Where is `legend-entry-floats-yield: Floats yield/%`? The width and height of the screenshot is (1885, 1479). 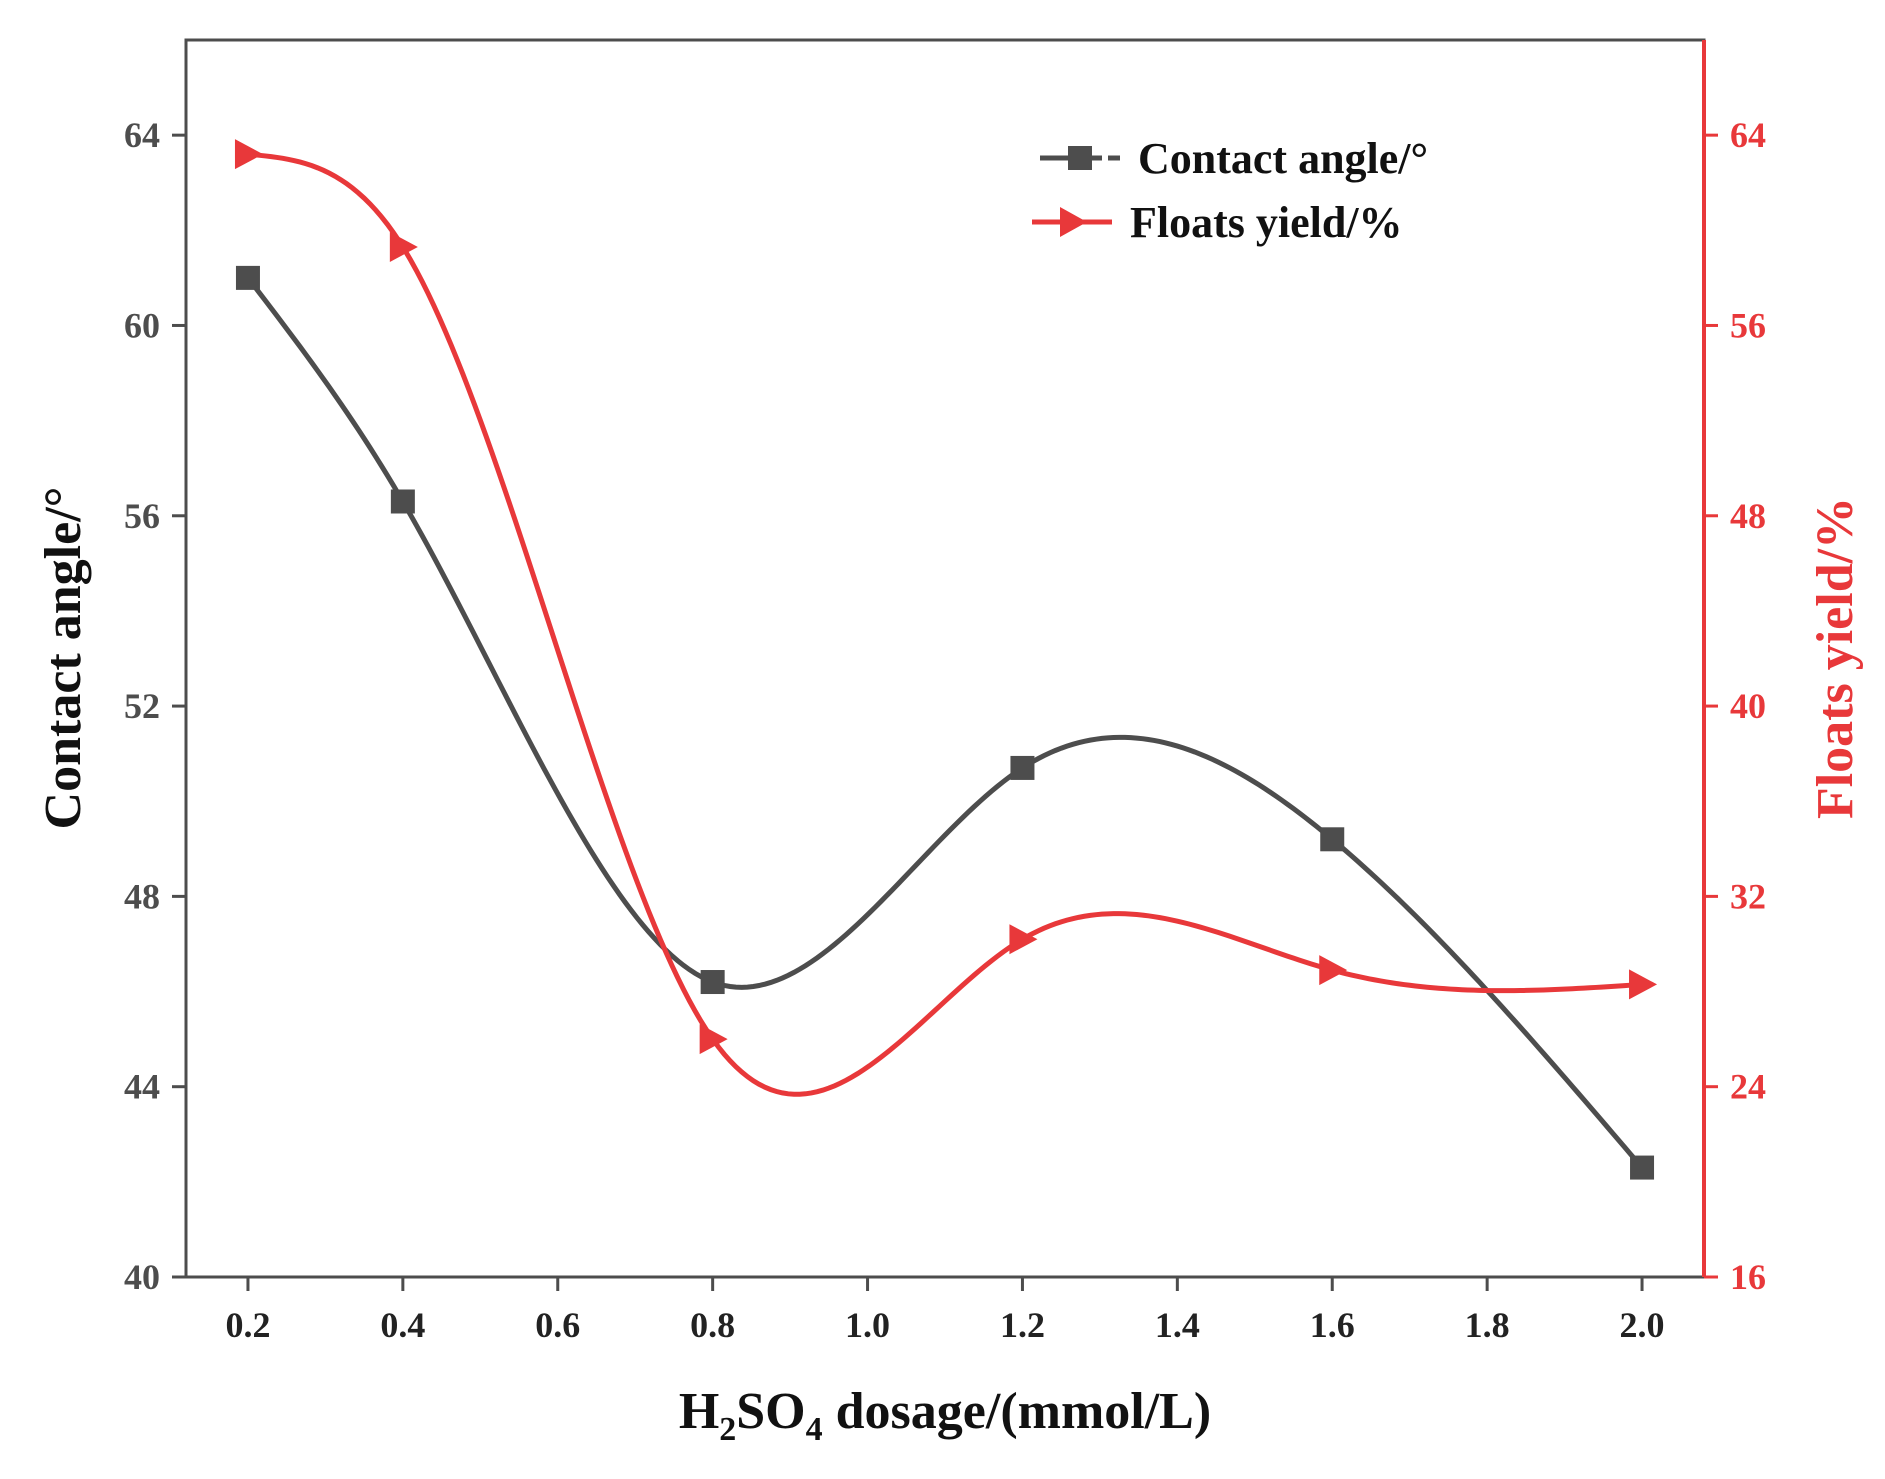
legend-entry-floats-yield: Floats yield/% is located at coordinates (1217, 222).